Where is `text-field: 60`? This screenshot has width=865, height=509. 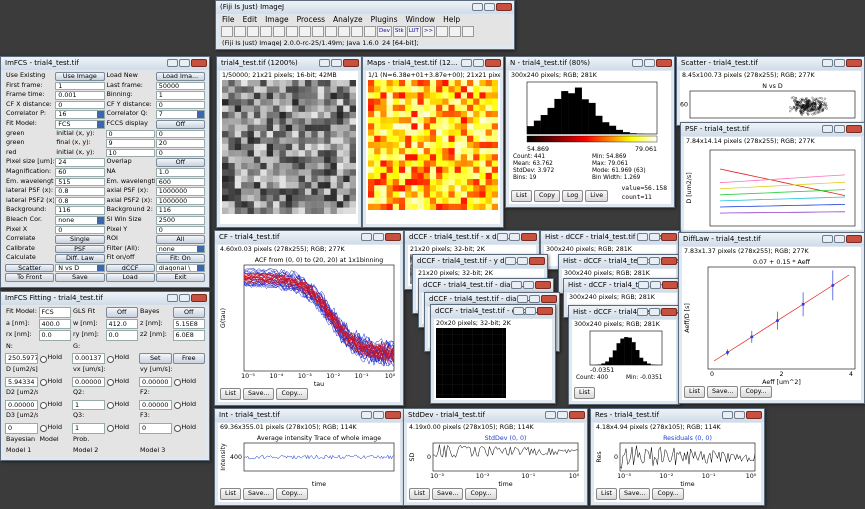
text-field: 60 is located at coordinates (80, 172).